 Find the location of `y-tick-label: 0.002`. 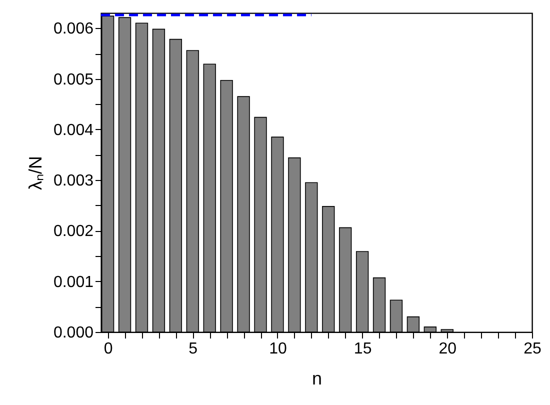

y-tick-label: 0.002 is located at coordinates (73, 231).